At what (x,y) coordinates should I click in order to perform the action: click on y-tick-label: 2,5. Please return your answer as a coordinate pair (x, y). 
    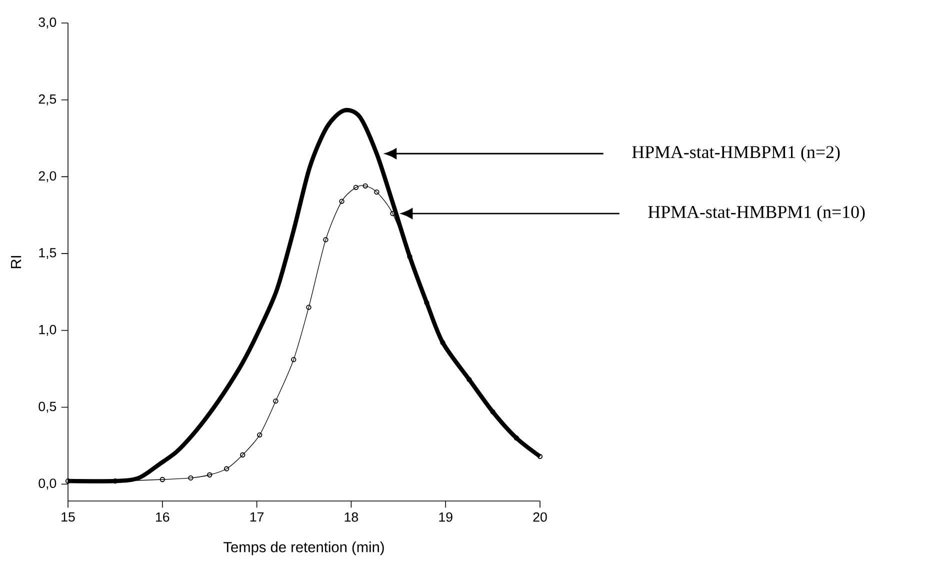
    Looking at the image, I should click on (47, 100).